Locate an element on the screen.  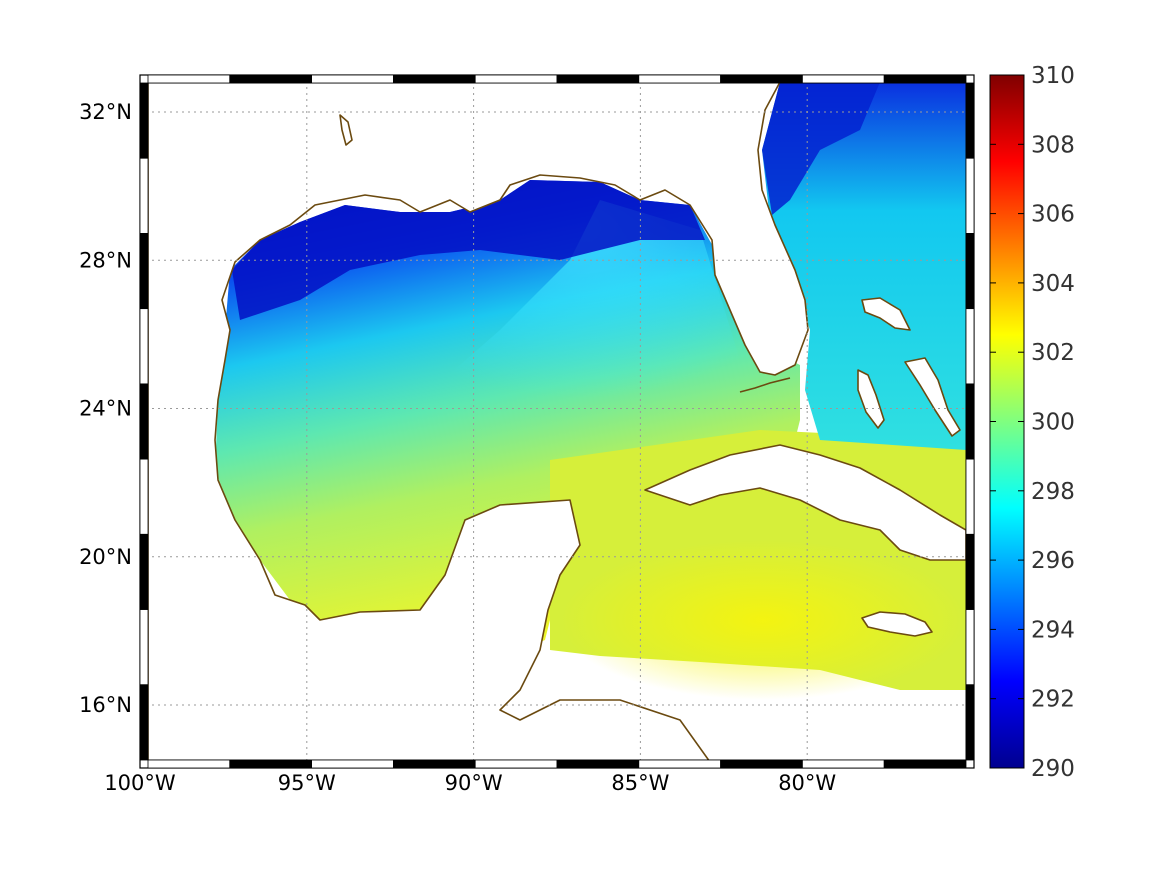
cyan-plume is located at coordinates (580, 310).